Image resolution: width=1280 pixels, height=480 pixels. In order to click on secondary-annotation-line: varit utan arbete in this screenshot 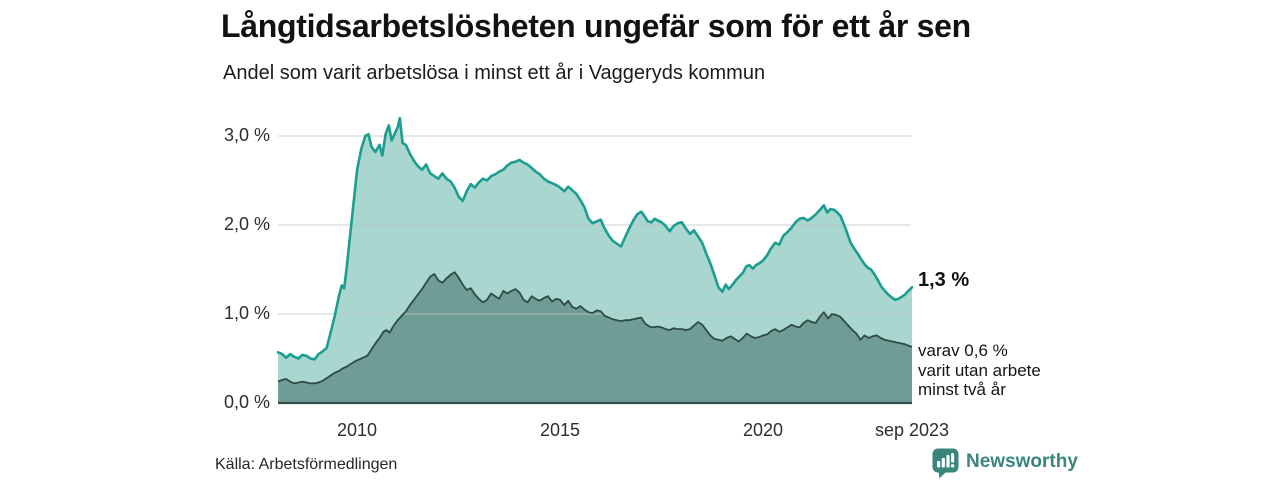, I will do `click(979, 370)`.